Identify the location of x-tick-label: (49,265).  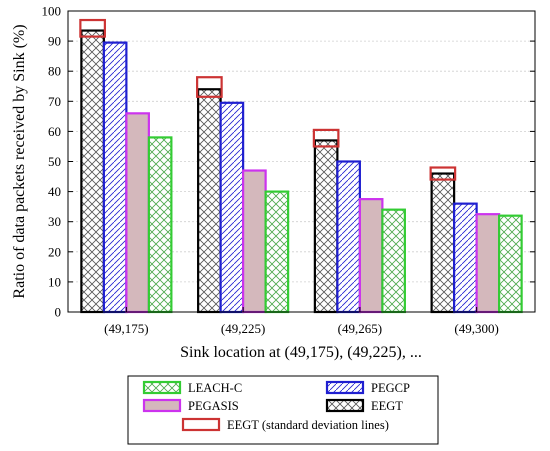
(360, 328).